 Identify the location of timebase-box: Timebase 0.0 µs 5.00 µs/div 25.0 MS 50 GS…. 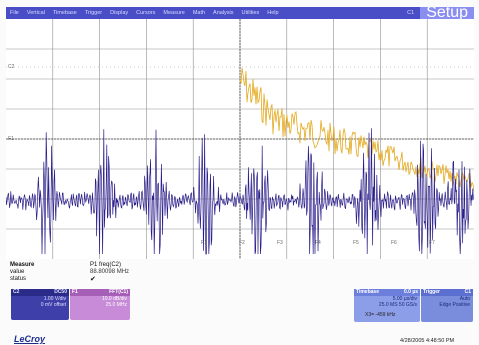
(387, 305).